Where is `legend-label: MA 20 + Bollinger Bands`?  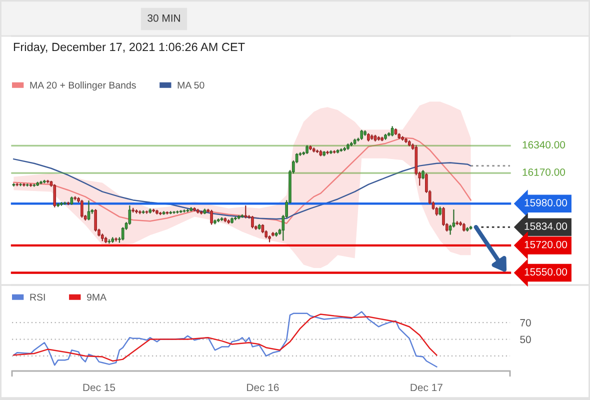
legend-label: MA 20 + Bollinger Bands is located at coordinates (83, 86).